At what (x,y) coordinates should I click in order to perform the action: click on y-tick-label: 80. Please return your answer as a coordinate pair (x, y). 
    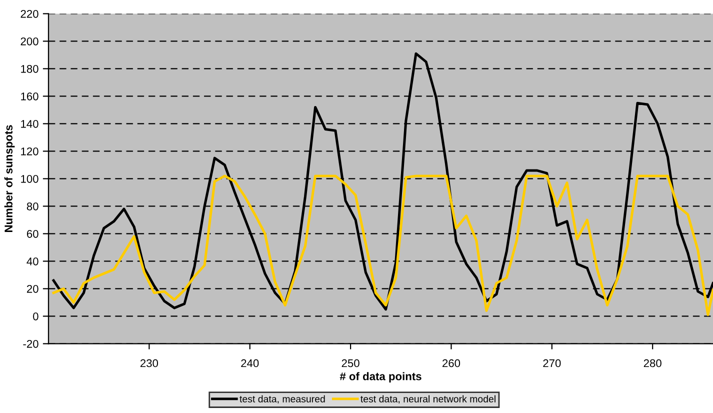
    Looking at the image, I should click on (32, 206).